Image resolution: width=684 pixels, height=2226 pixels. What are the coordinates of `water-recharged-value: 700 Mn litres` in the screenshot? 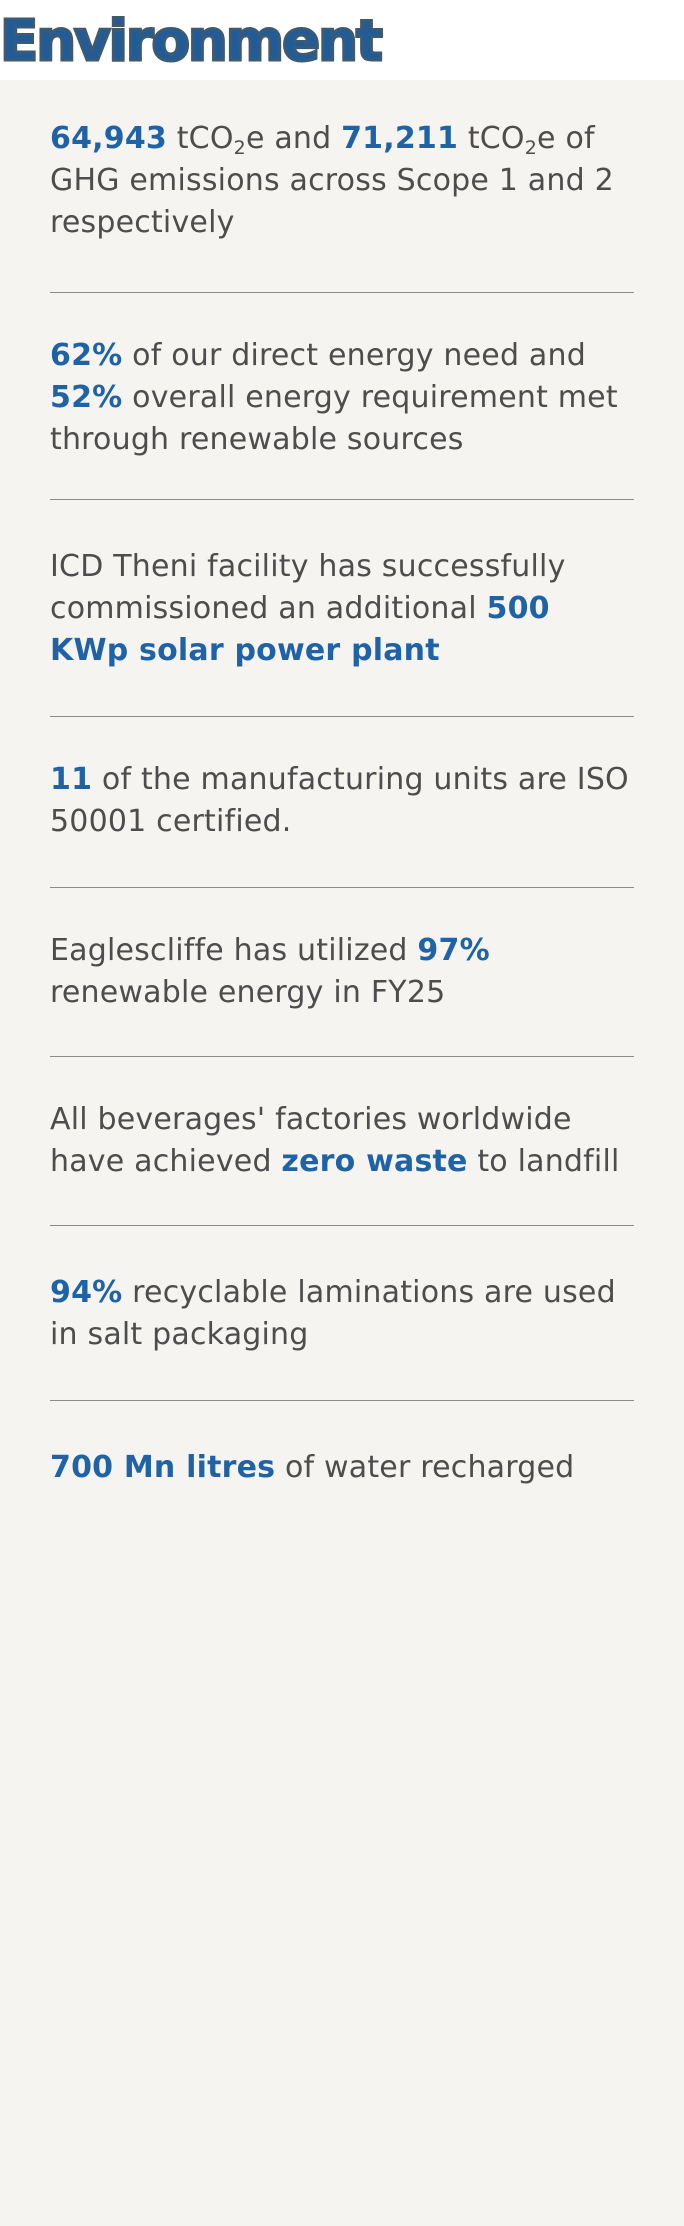 It's located at (163, 1467).